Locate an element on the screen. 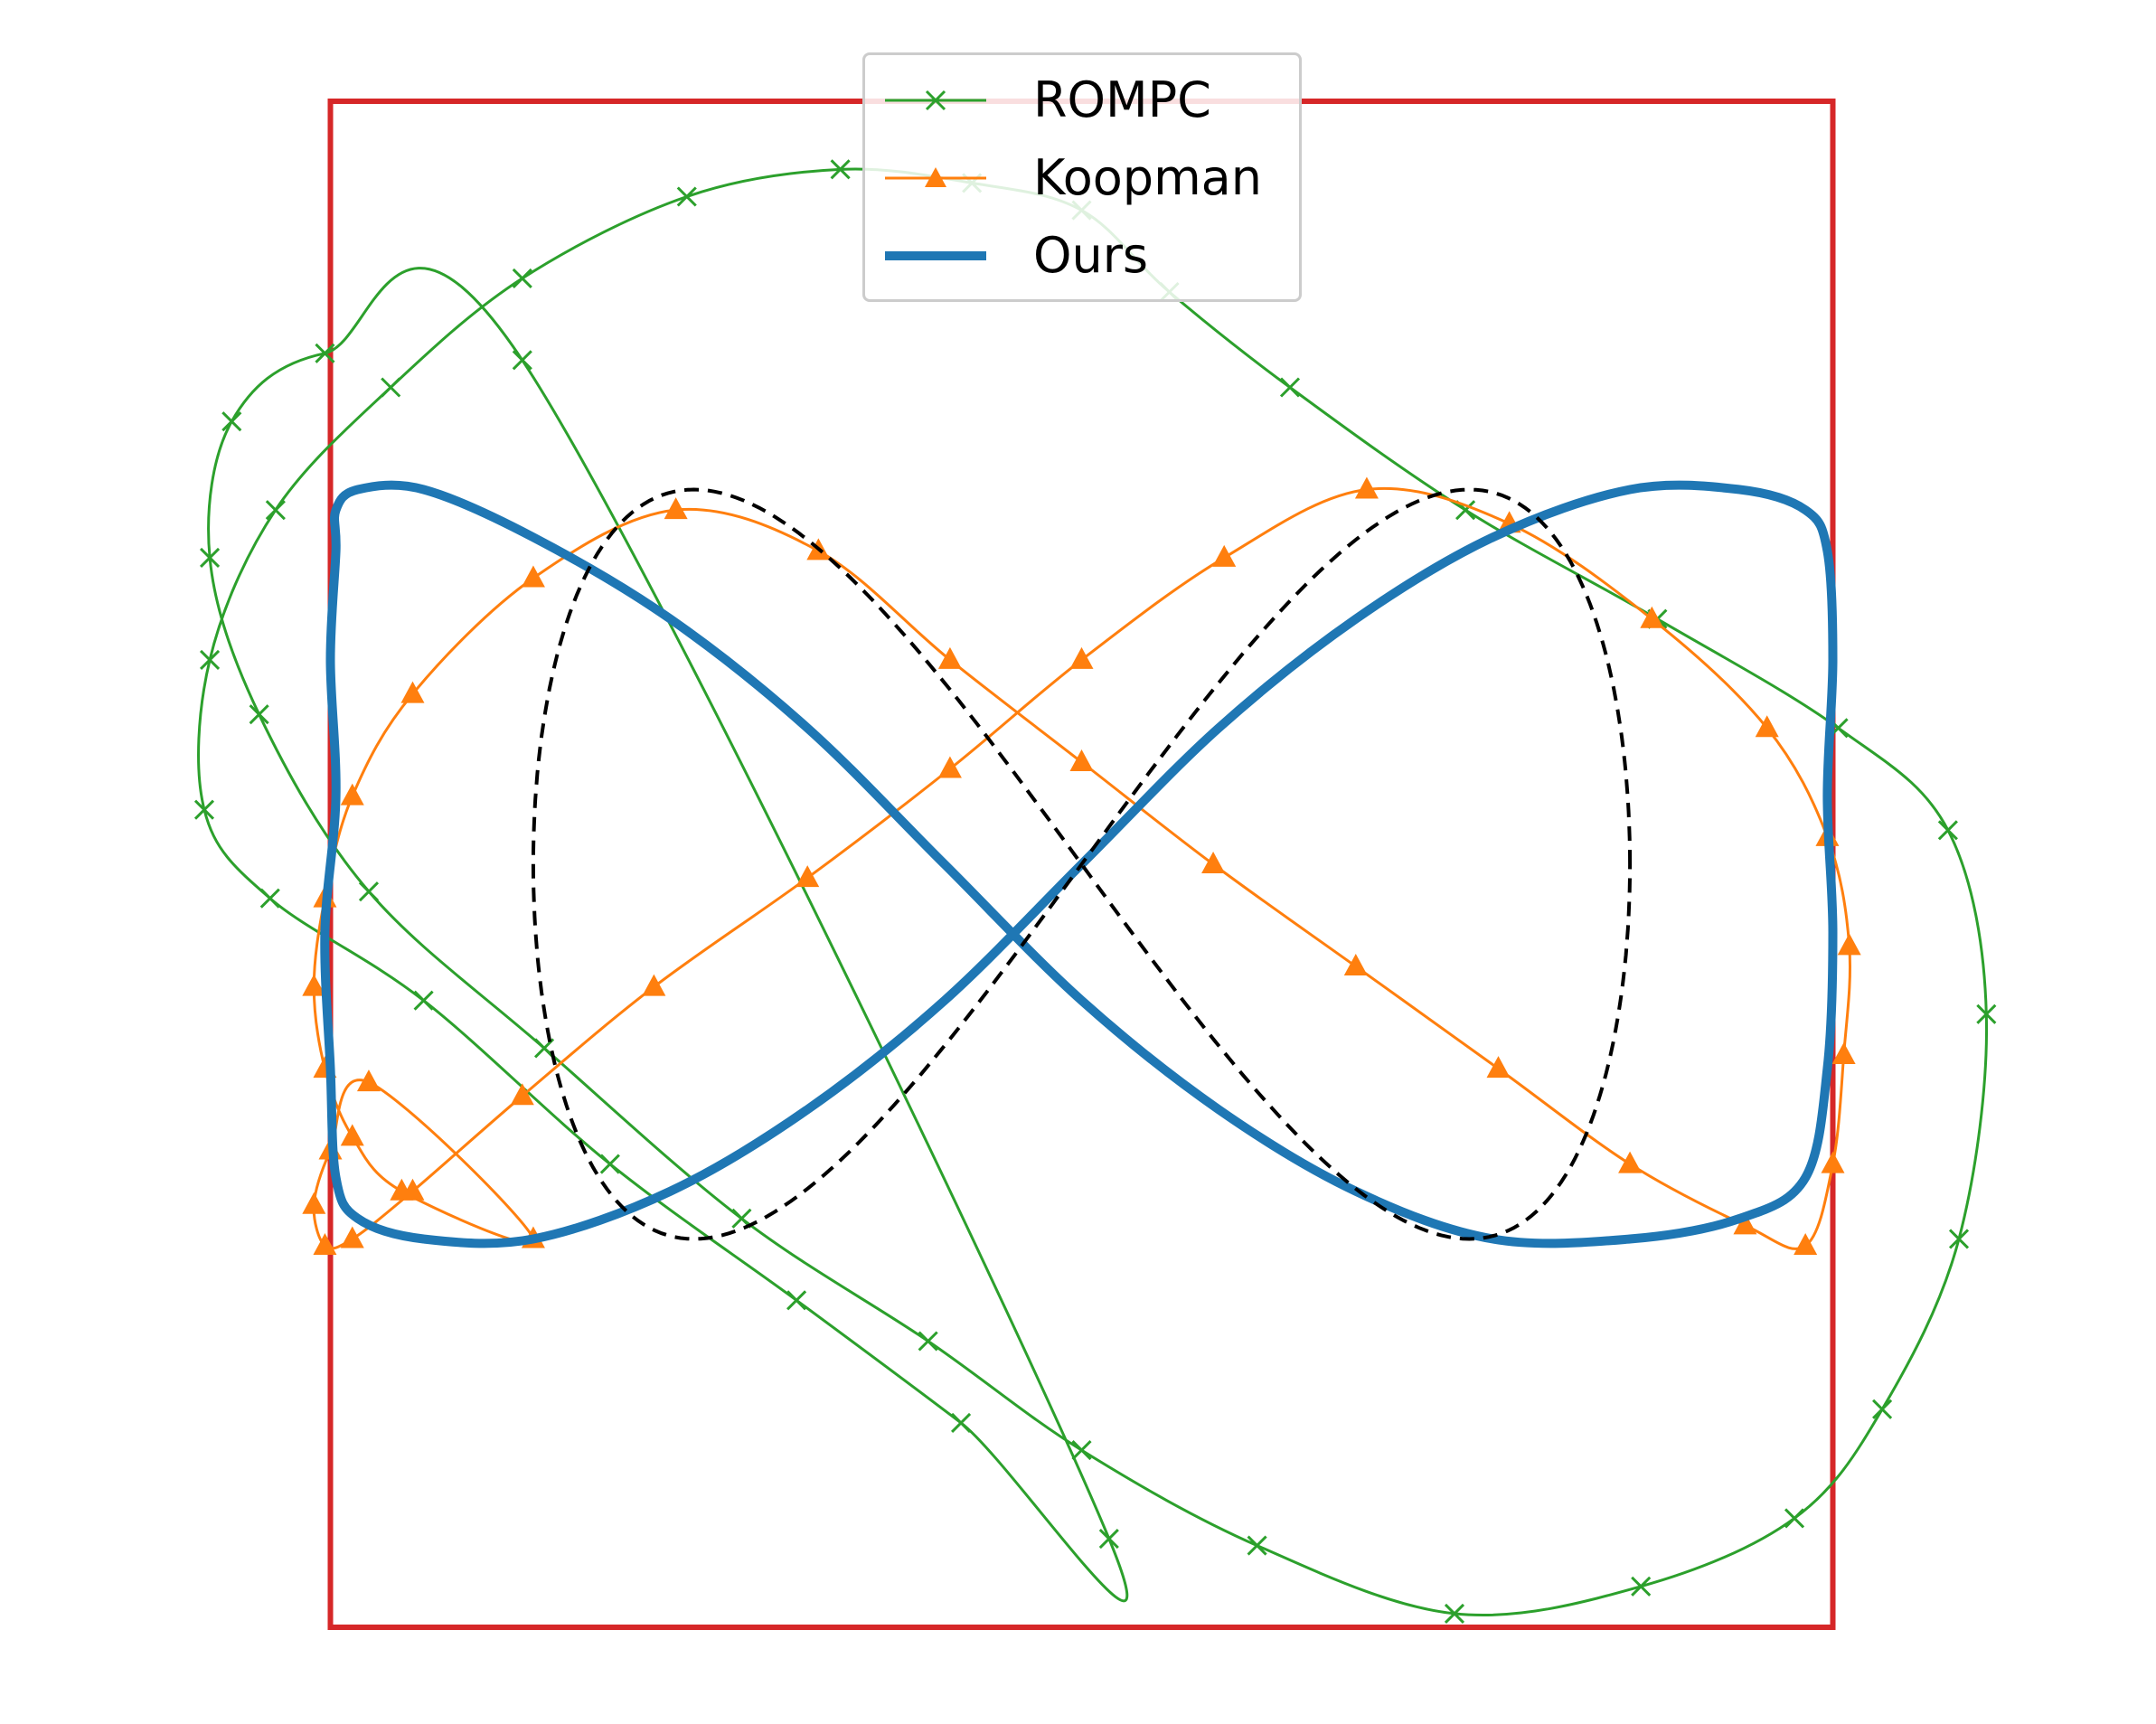 The width and height of the screenshot is (2156, 1724). legend-label-koopman: Koopman is located at coordinates (1147, 177).